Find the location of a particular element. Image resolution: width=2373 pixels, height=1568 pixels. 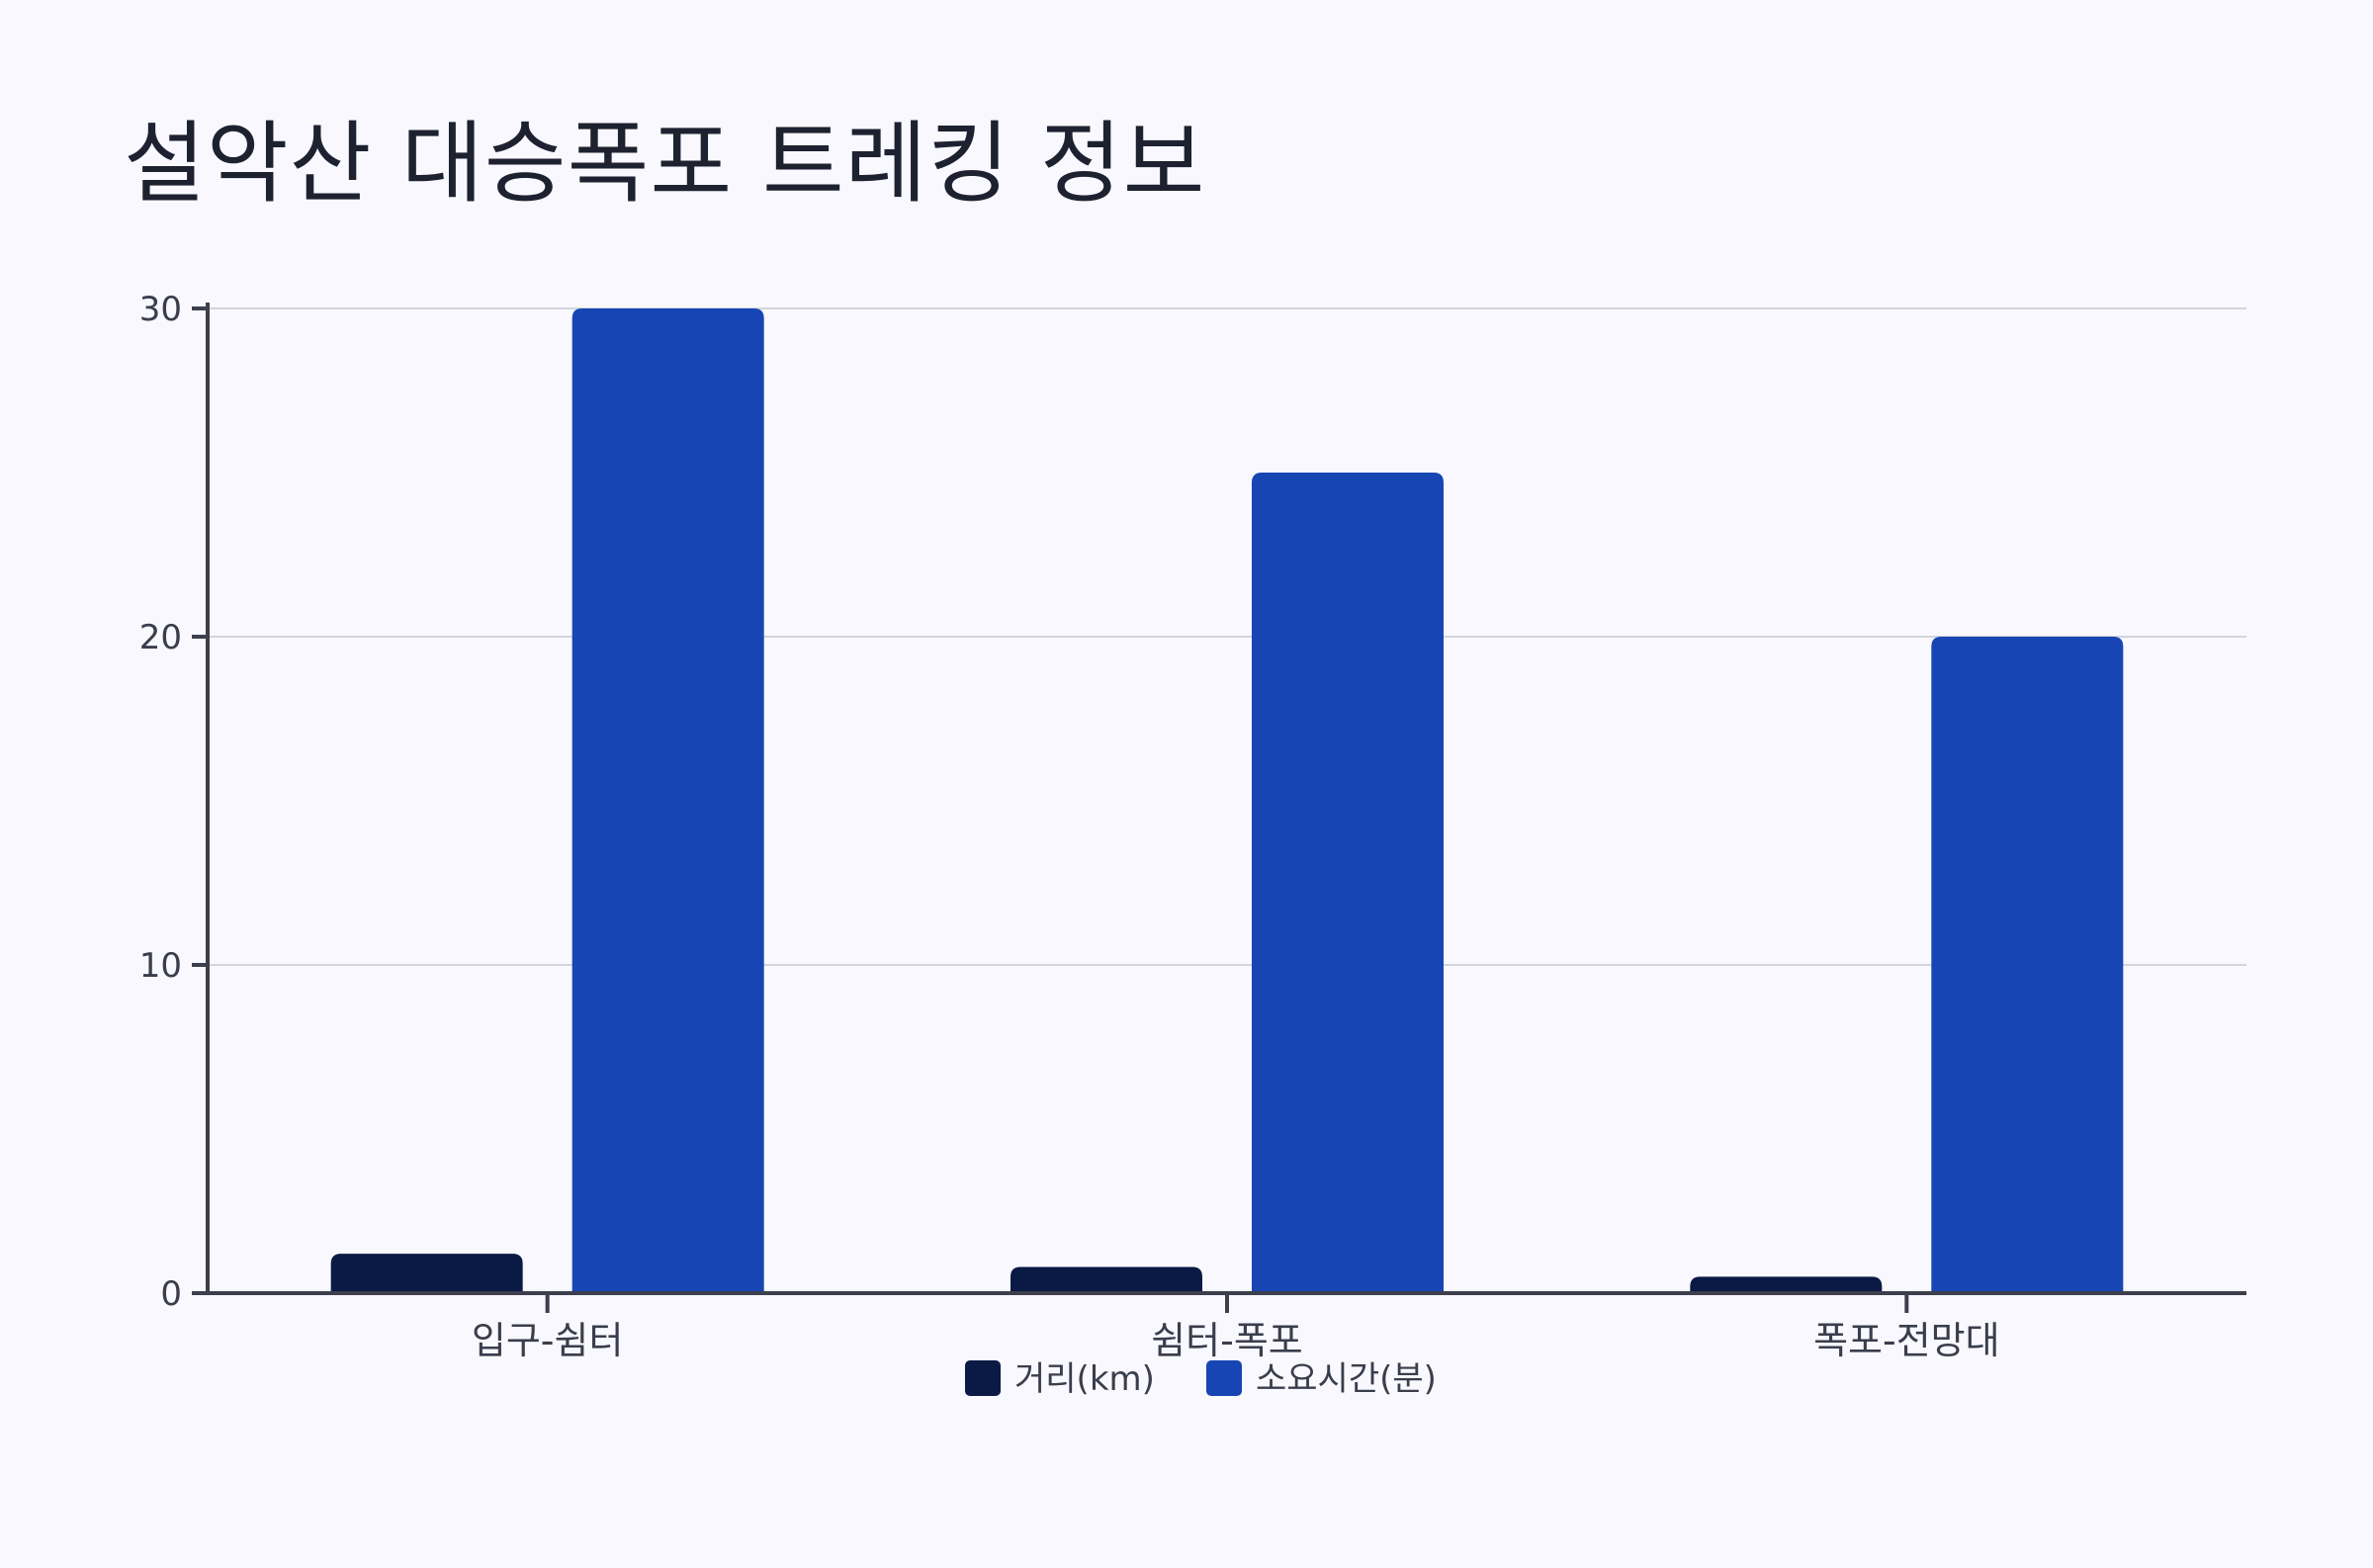

legend: 거리(km) 소요시간(분) is located at coordinates (1201, 1379).